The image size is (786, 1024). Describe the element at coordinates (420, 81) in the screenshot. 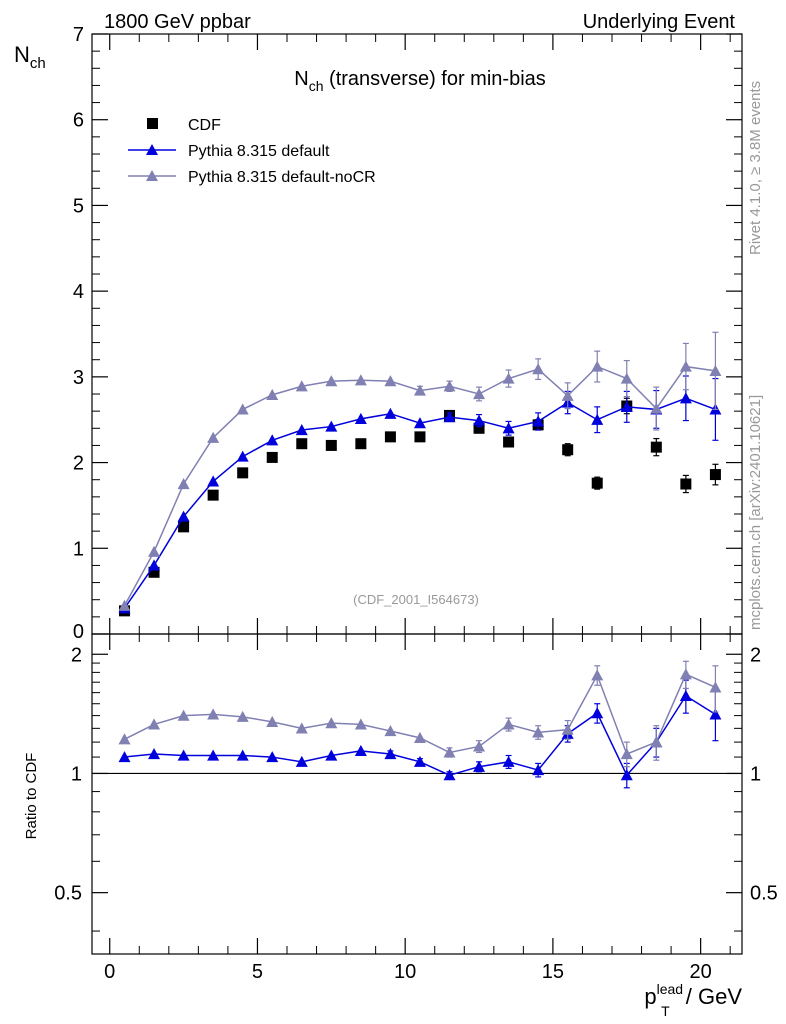

I see `chart-title: Nch (transverse) for min-bias` at that location.